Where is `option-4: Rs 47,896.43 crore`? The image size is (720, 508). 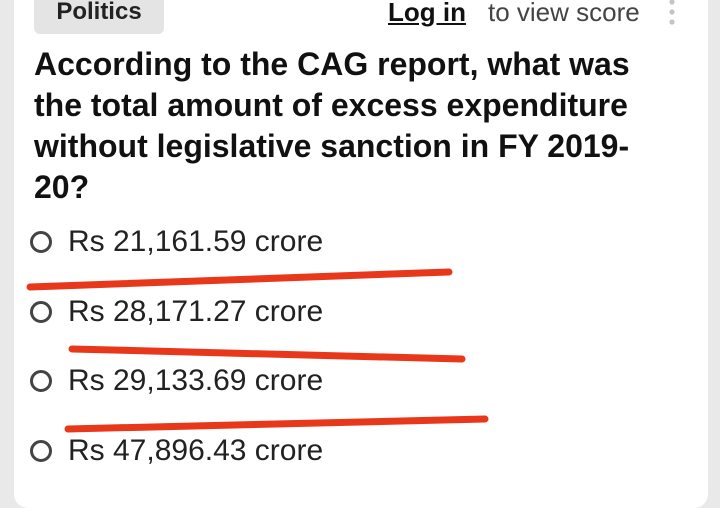 option-4: Rs 47,896.43 crore is located at coordinates (176, 451).